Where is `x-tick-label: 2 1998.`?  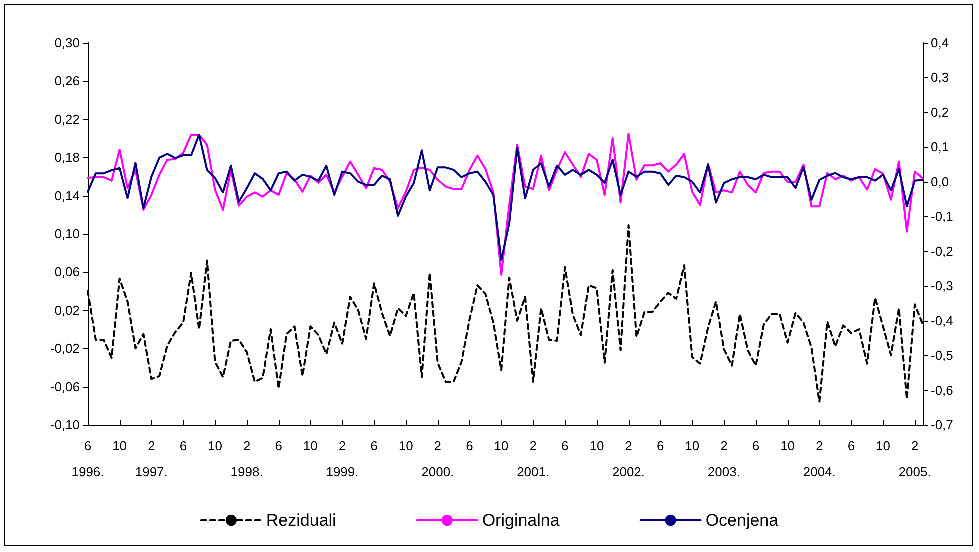 x-tick-label: 2 1998. is located at coordinates (247, 459).